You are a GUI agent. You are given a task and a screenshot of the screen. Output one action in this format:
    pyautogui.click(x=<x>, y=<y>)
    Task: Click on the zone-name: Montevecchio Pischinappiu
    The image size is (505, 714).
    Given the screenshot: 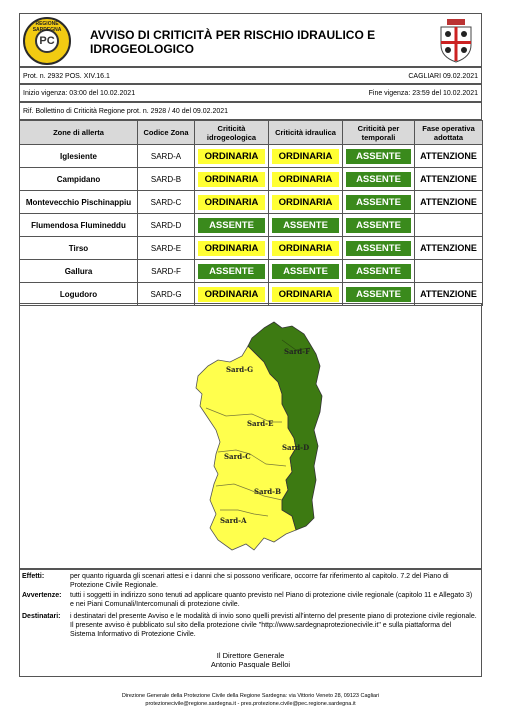 What is the action you would take?
    pyautogui.click(x=78, y=202)
    